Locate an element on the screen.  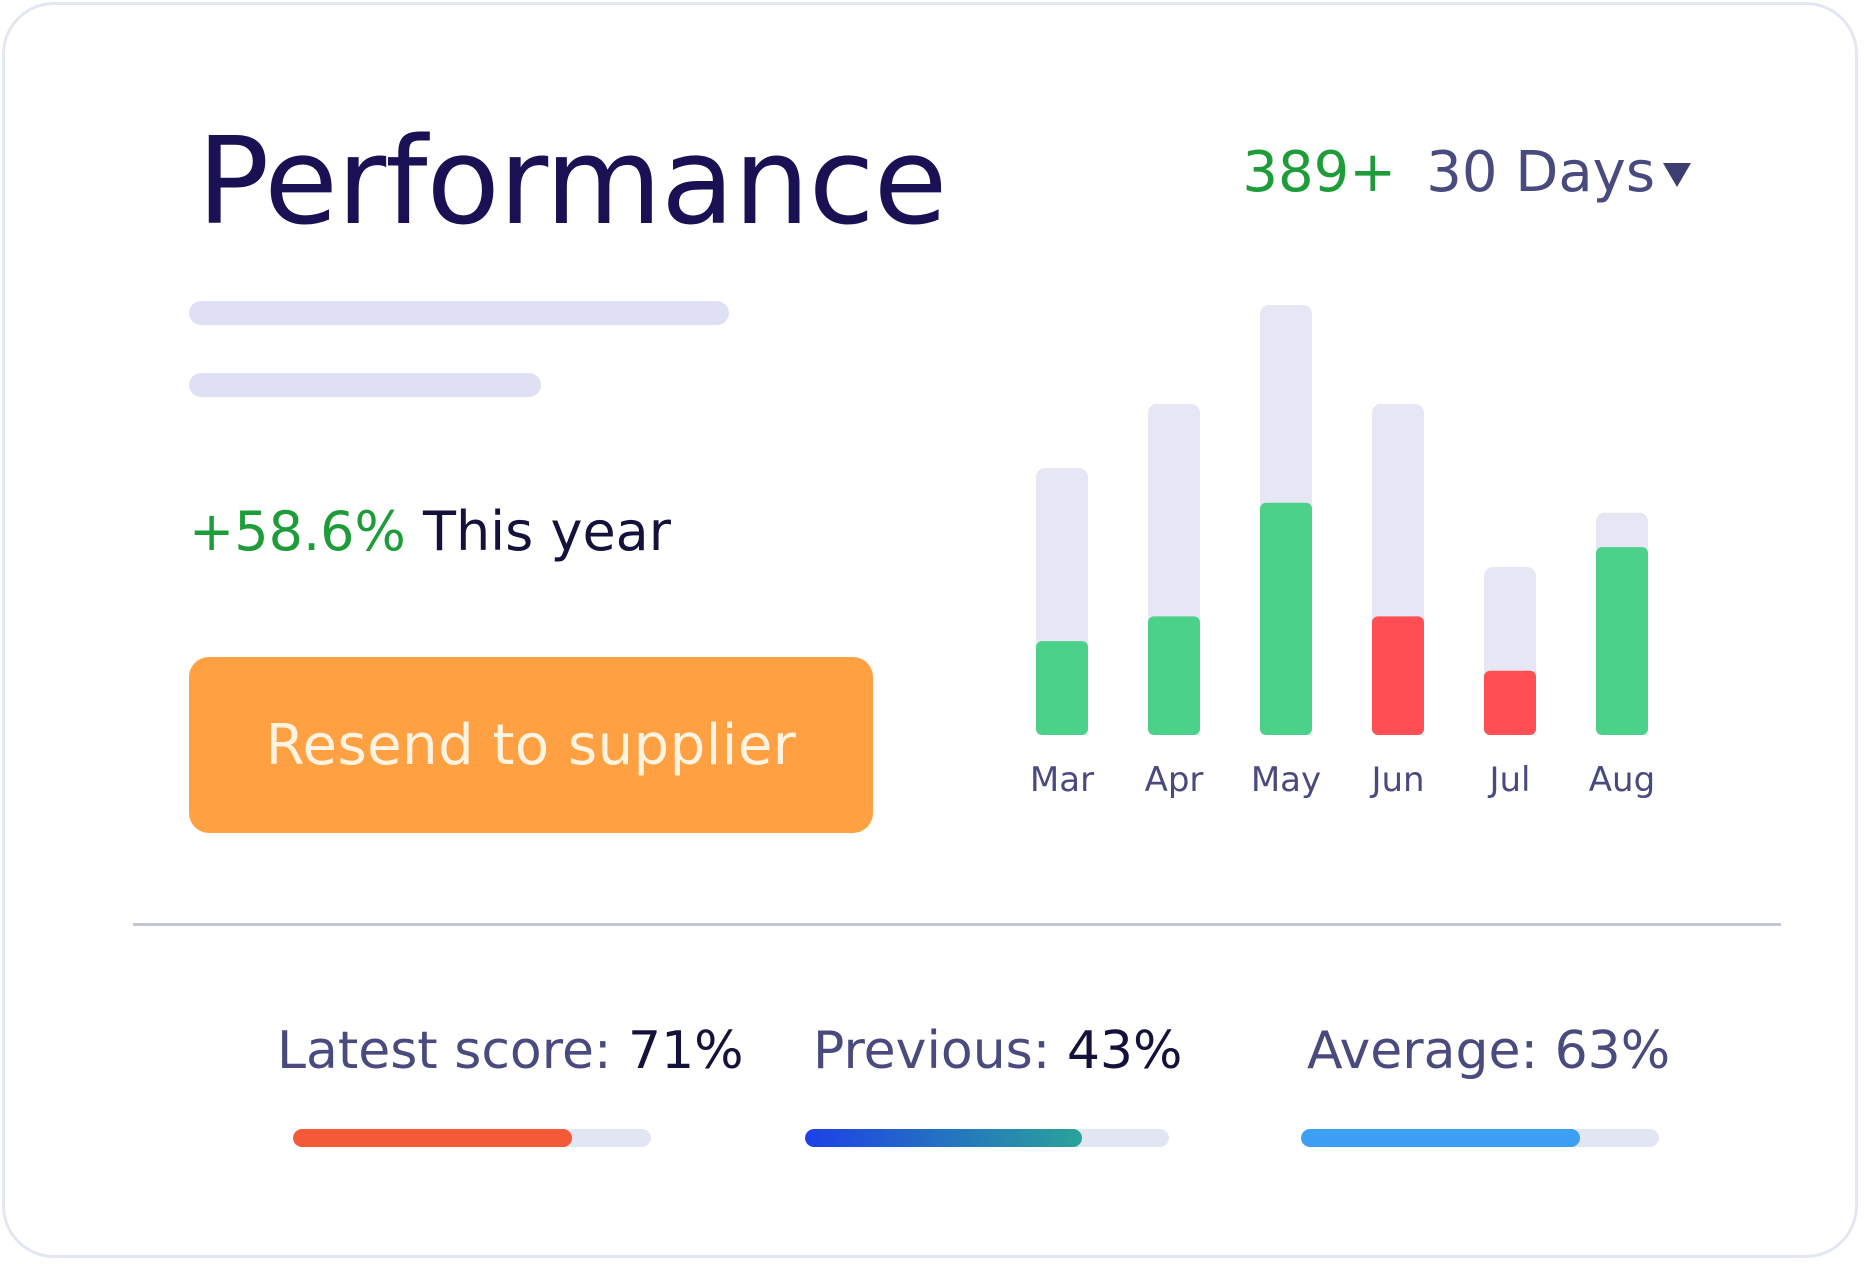
latest-score-progress is located at coordinates (472, 1138).